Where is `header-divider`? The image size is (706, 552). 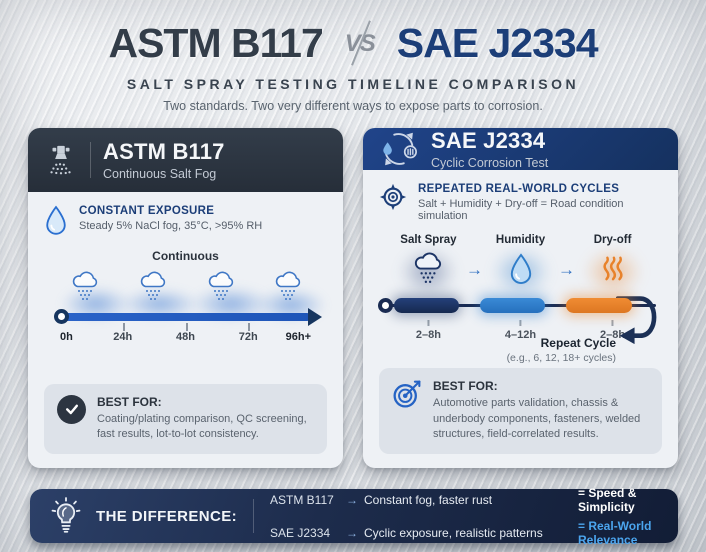
header-divider is located at coordinates (90, 160).